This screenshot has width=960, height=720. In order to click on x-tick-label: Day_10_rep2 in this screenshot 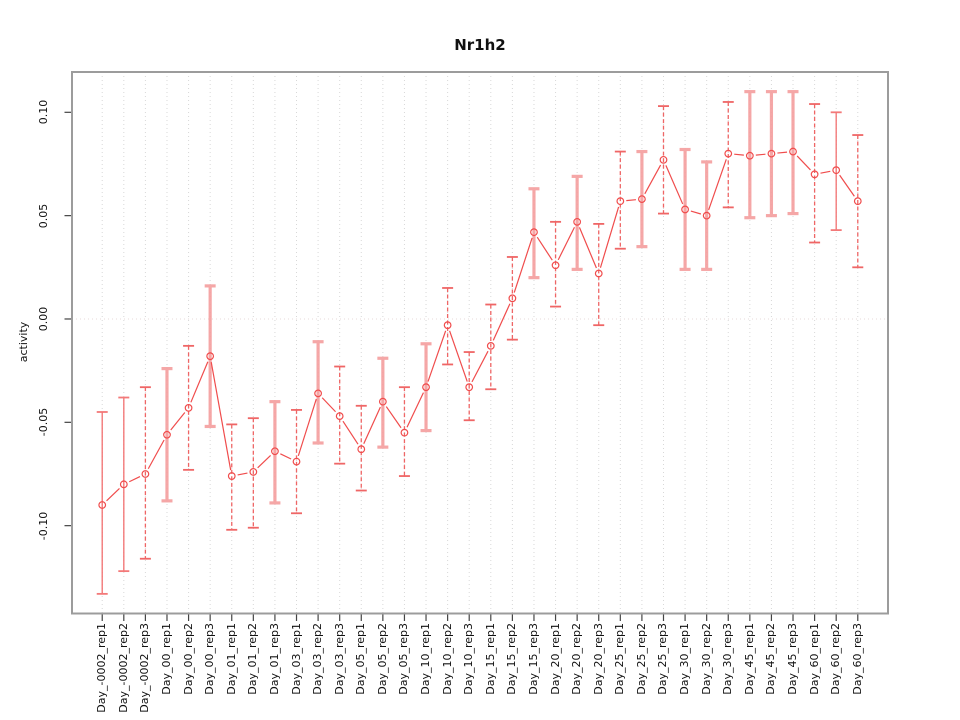, I will do `click(447, 659)`.